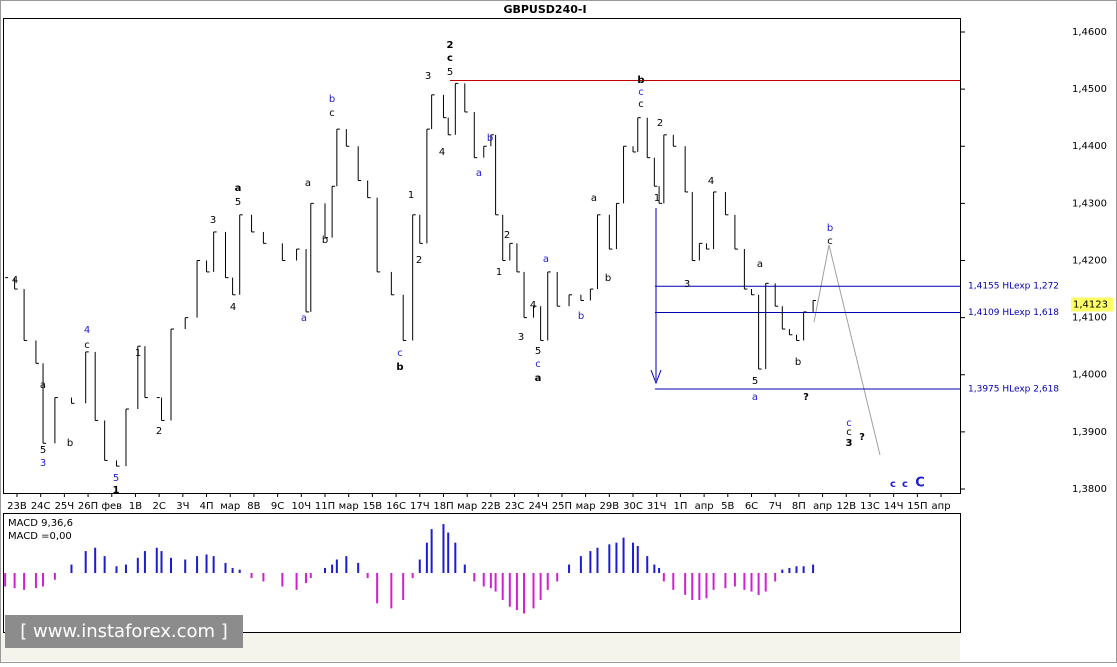 This screenshot has height=667, width=1117. Describe the element at coordinates (680, 506) in the screenshot. I see `x-tick-label: 1П` at that location.